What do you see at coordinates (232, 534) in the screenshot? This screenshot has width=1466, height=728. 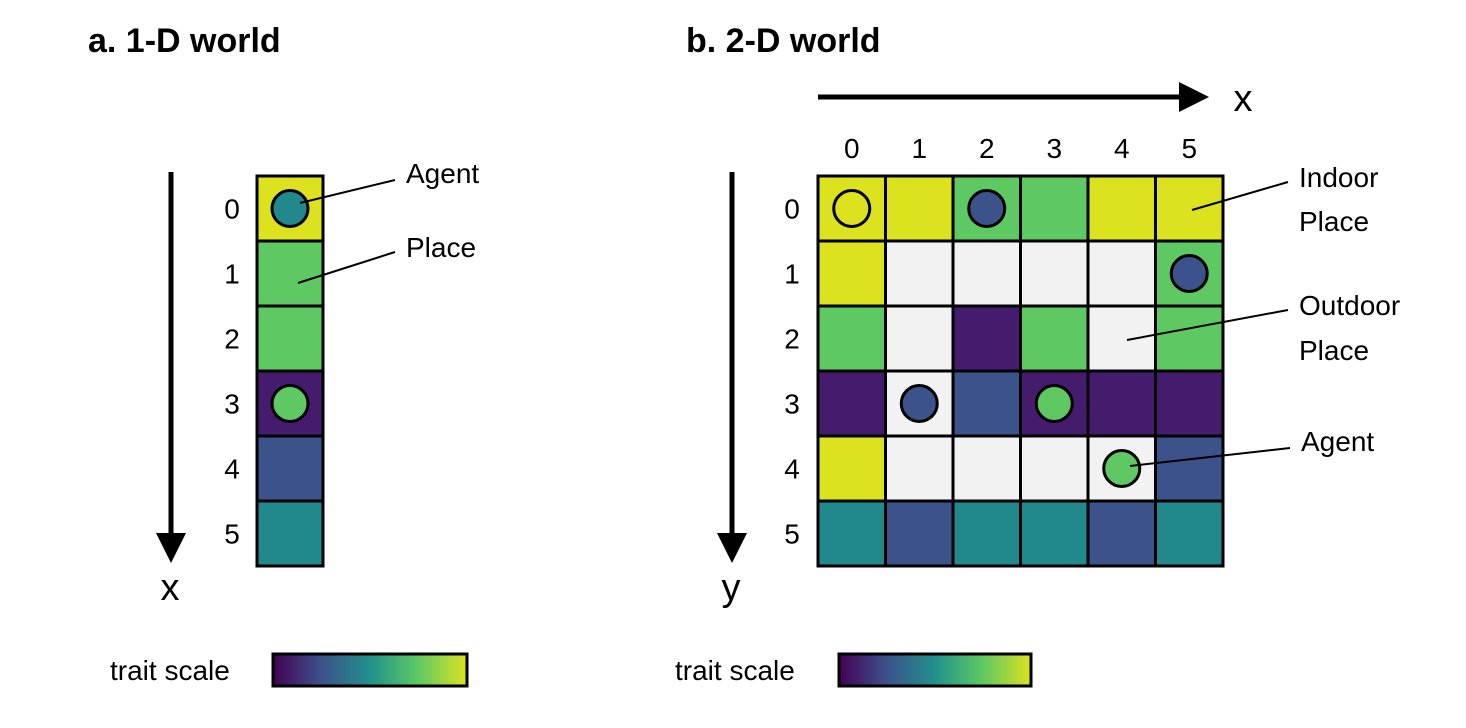 I see `panel-a-index-label: 5` at bounding box center [232, 534].